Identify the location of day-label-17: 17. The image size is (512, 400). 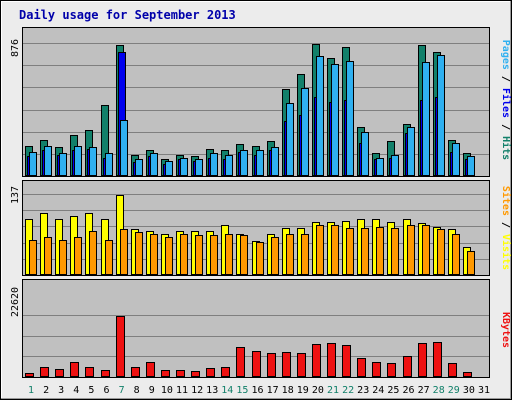
(273, 390).